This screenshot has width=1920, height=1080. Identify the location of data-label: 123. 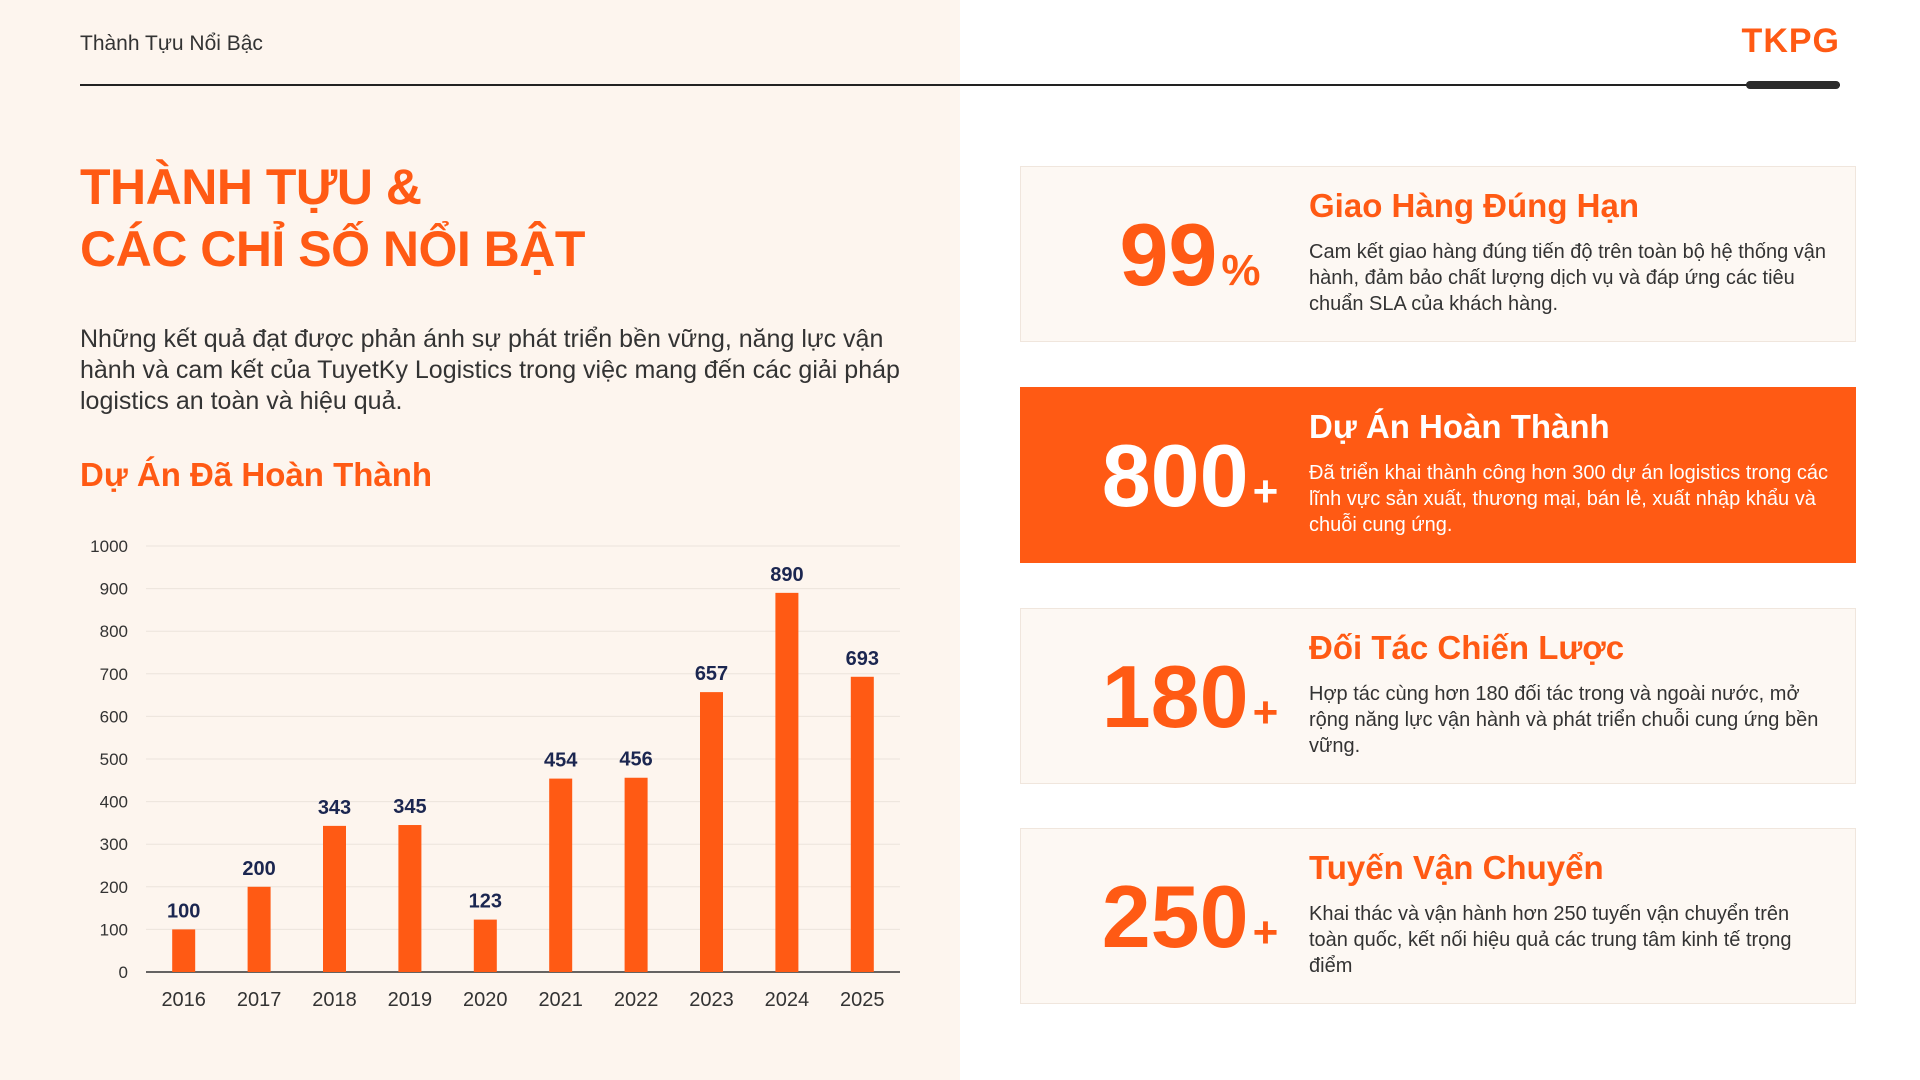
(485, 902).